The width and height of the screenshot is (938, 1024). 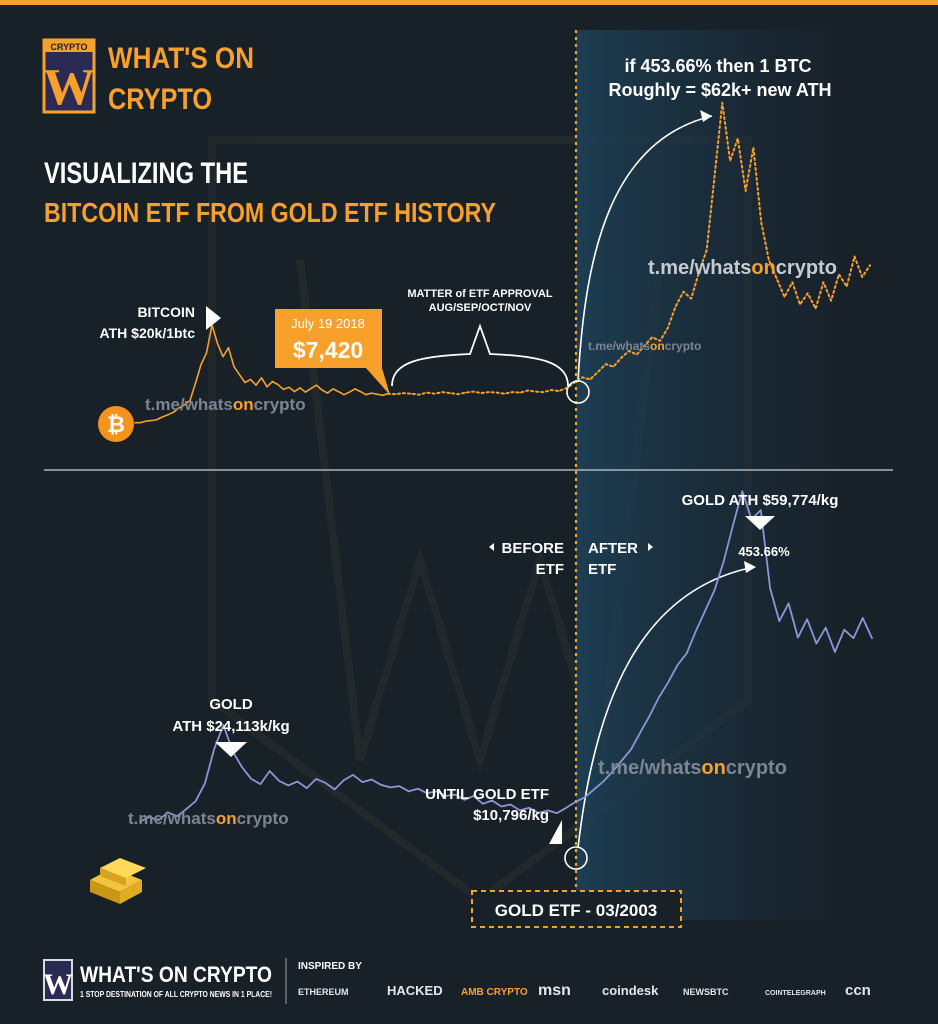 What do you see at coordinates (148, 333) in the screenshot?
I see `btc-ath-label-line2: ATH $20k/1btc` at bounding box center [148, 333].